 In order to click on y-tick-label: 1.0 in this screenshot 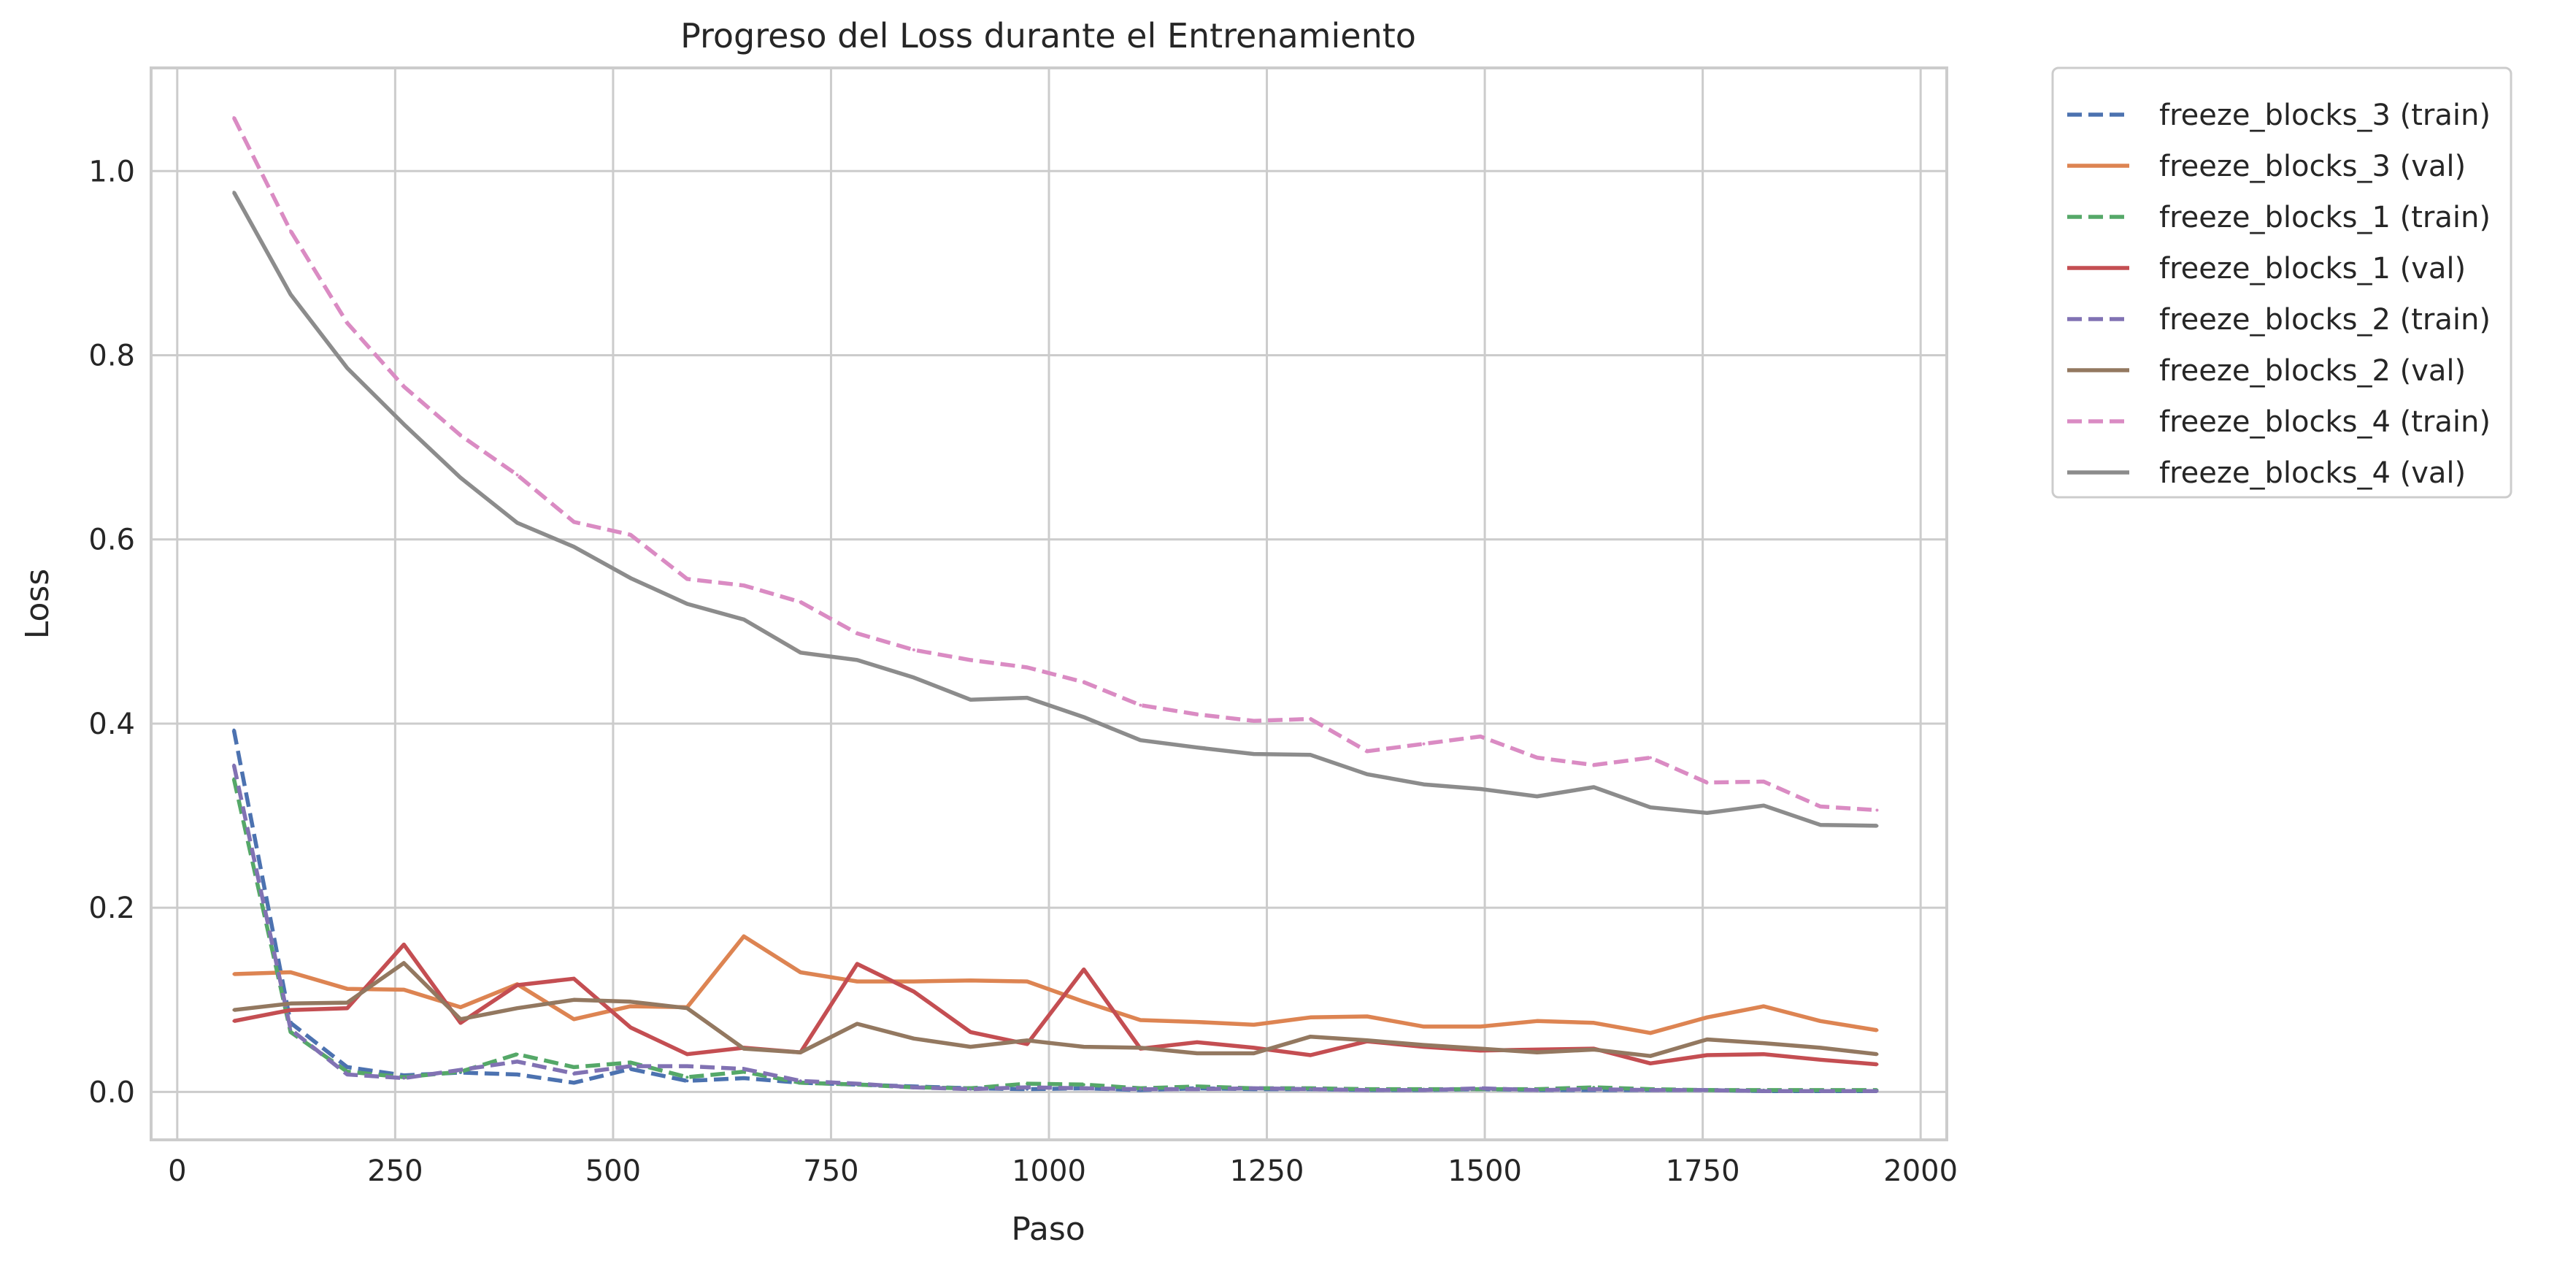, I will do `click(111, 171)`.